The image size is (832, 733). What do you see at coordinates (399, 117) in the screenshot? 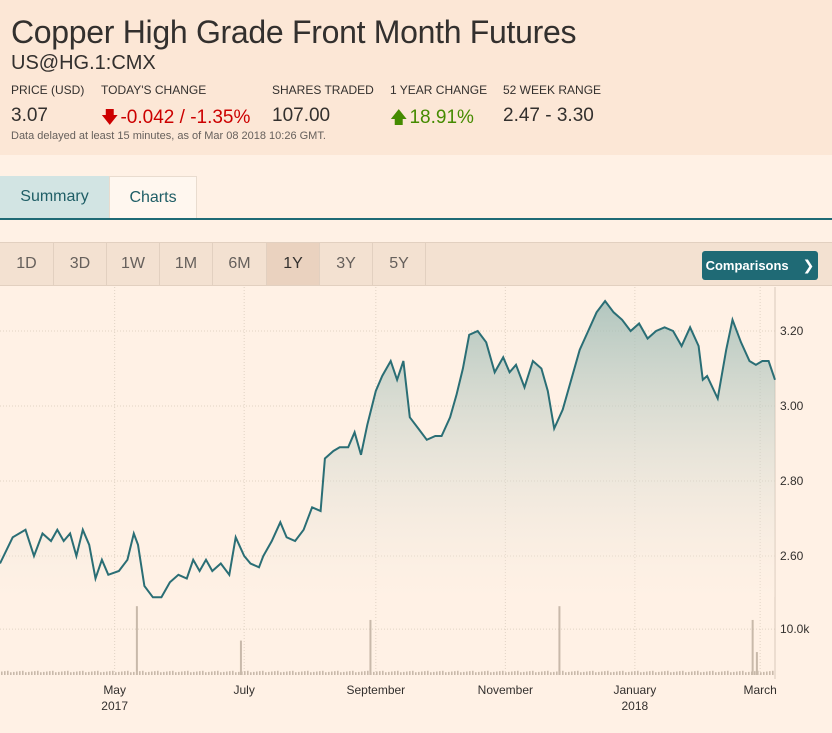
I see `up-arrow-icon: 🡅` at bounding box center [399, 117].